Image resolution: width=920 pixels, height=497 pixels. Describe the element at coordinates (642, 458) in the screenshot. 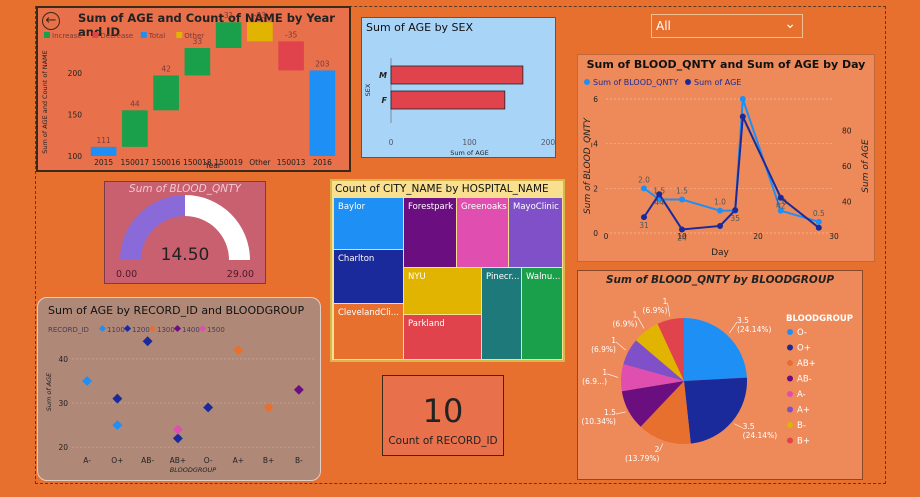

I see `pie-percent-label: (13.79%)` at that location.